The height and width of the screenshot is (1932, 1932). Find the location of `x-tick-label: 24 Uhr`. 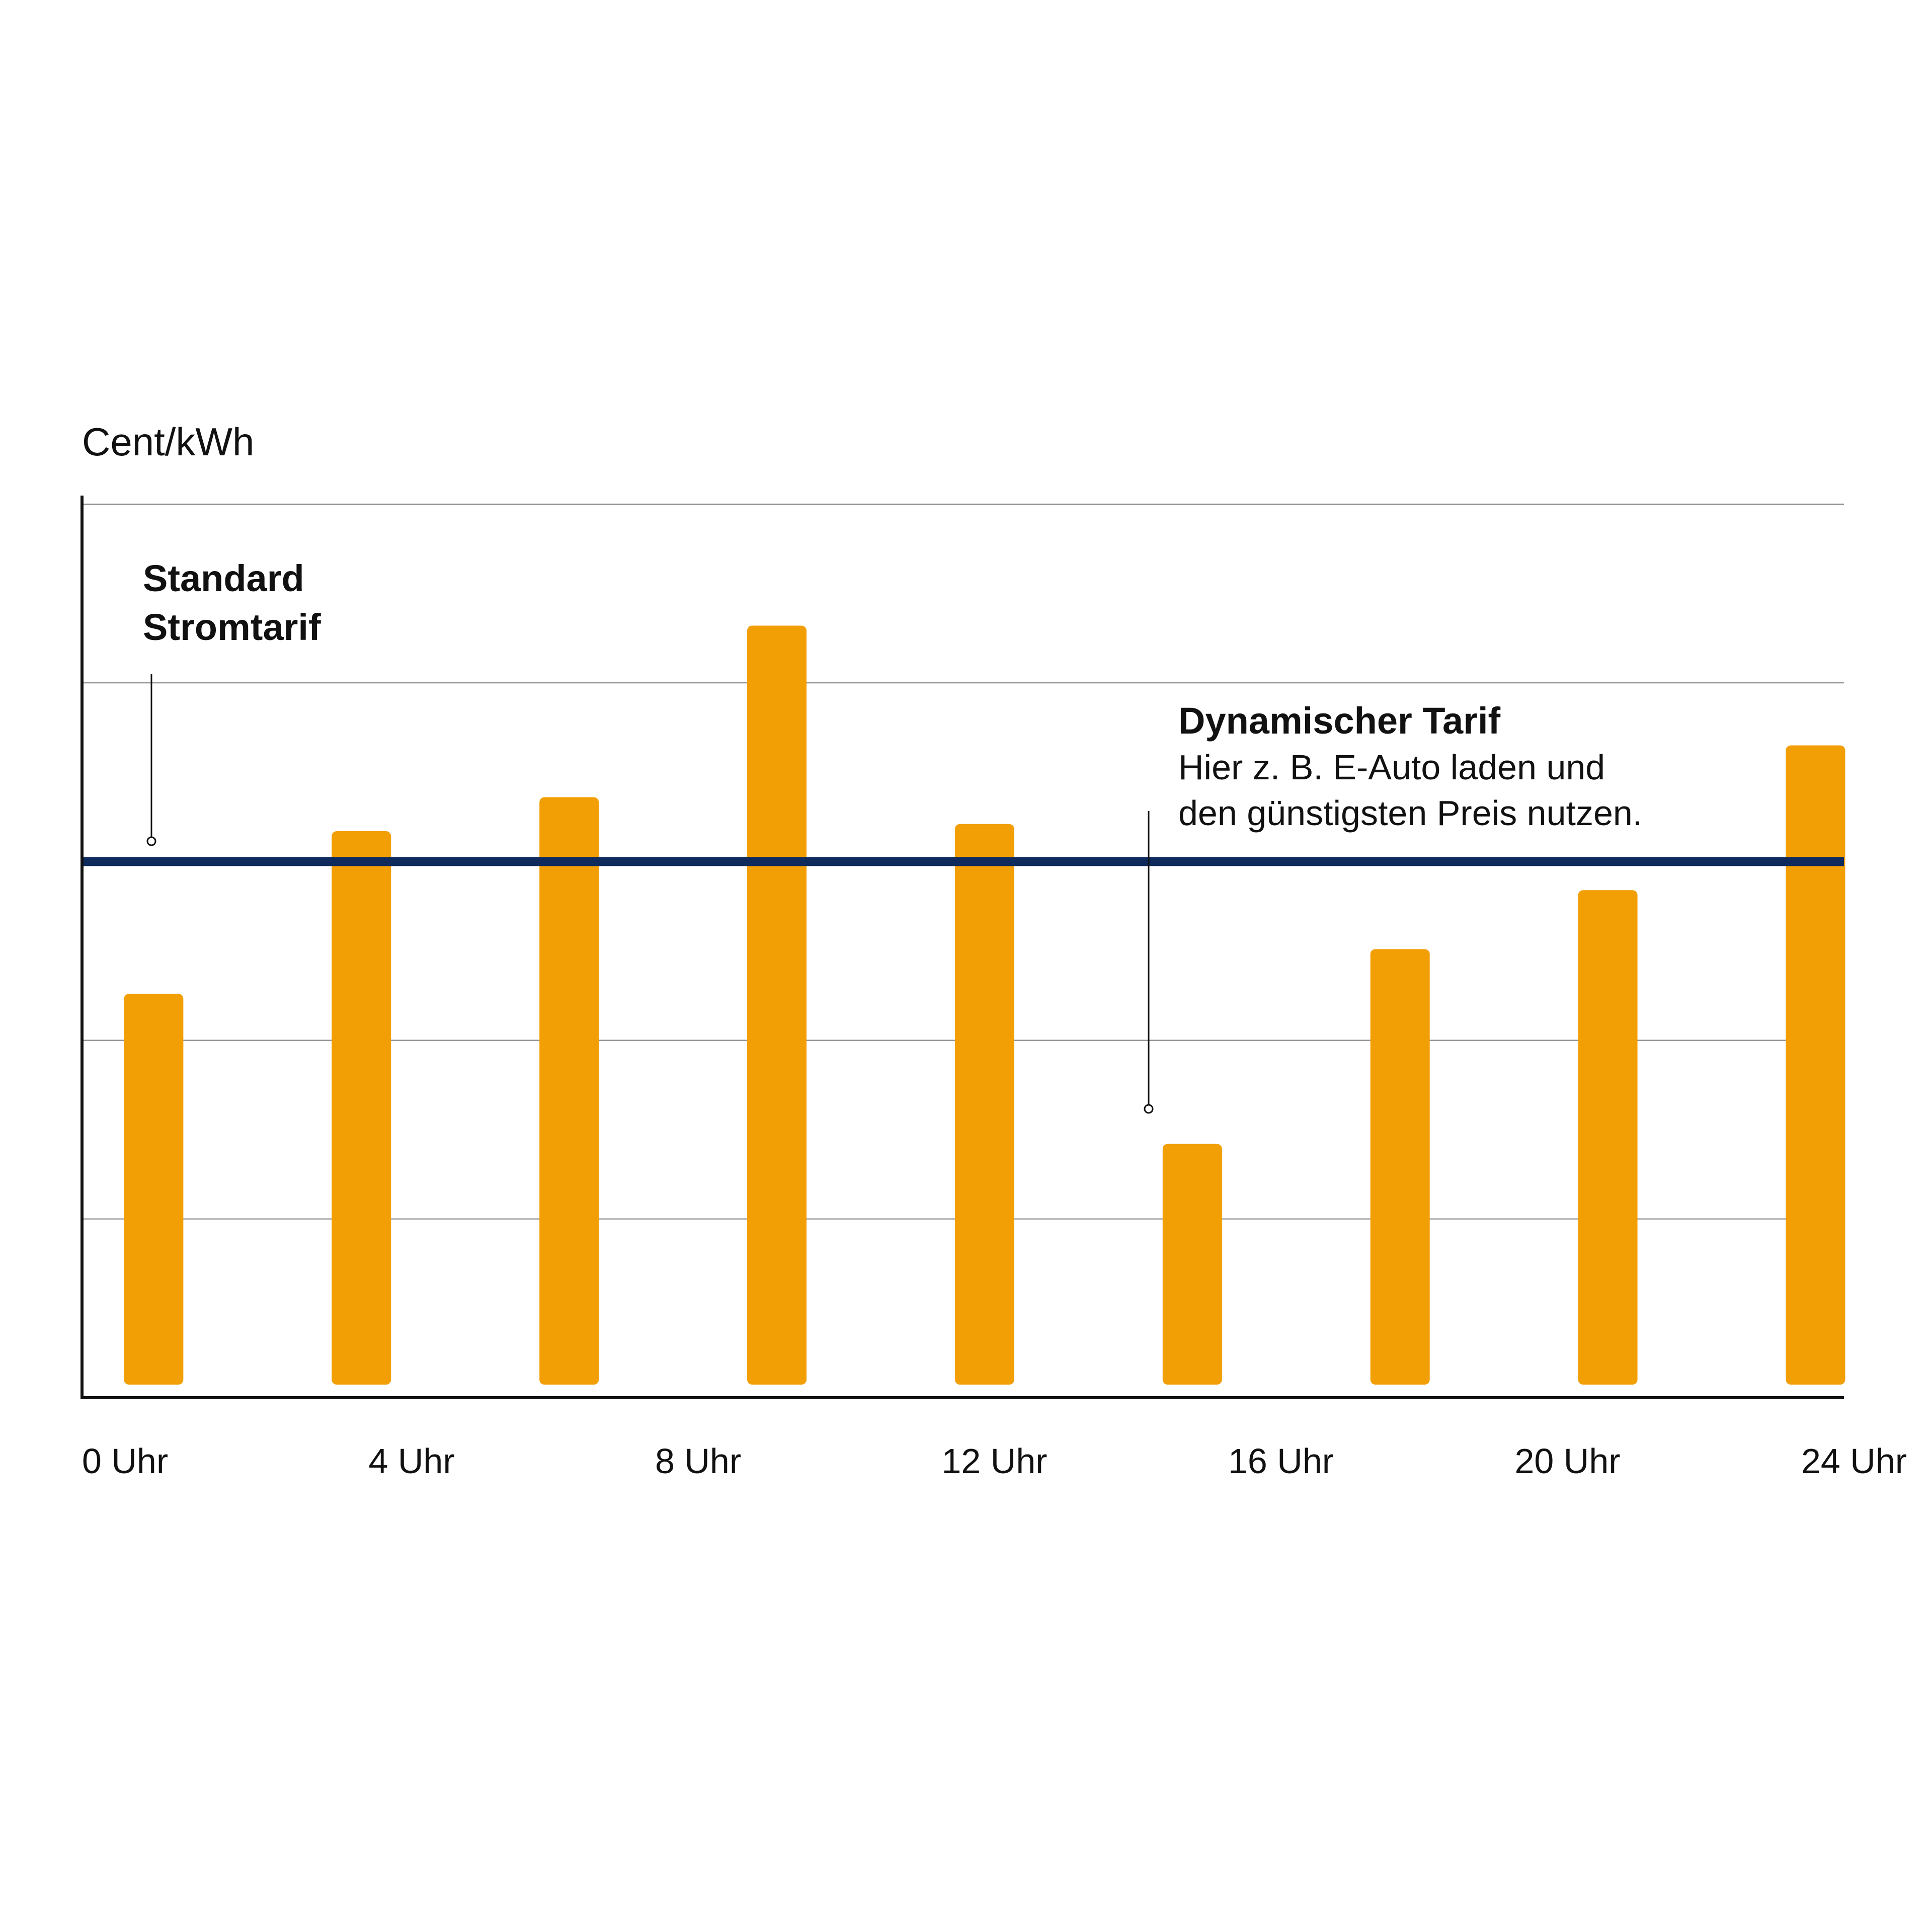

x-tick-label: 24 Uhr is located at coordinates (1854, 1461).